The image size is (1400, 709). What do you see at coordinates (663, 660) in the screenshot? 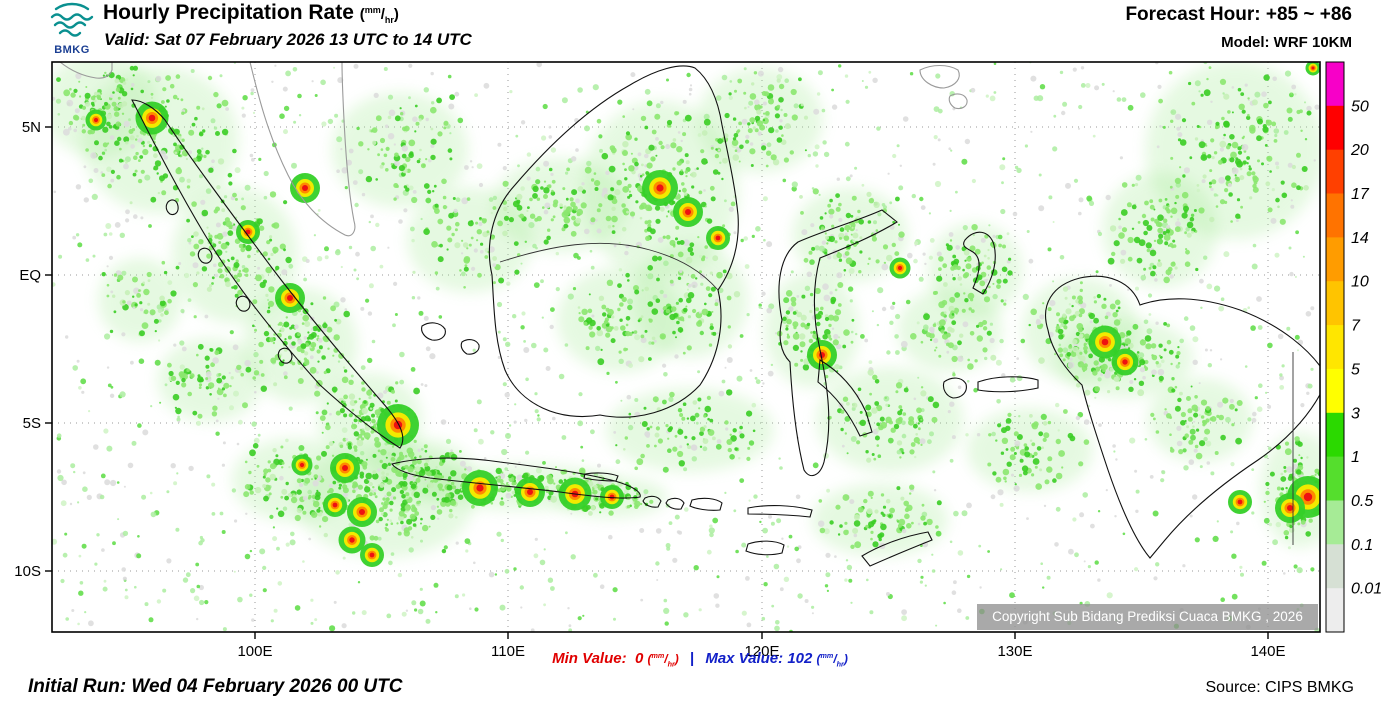
I see `min-unit: (mm/hr)` at bounding box center [663, 660].